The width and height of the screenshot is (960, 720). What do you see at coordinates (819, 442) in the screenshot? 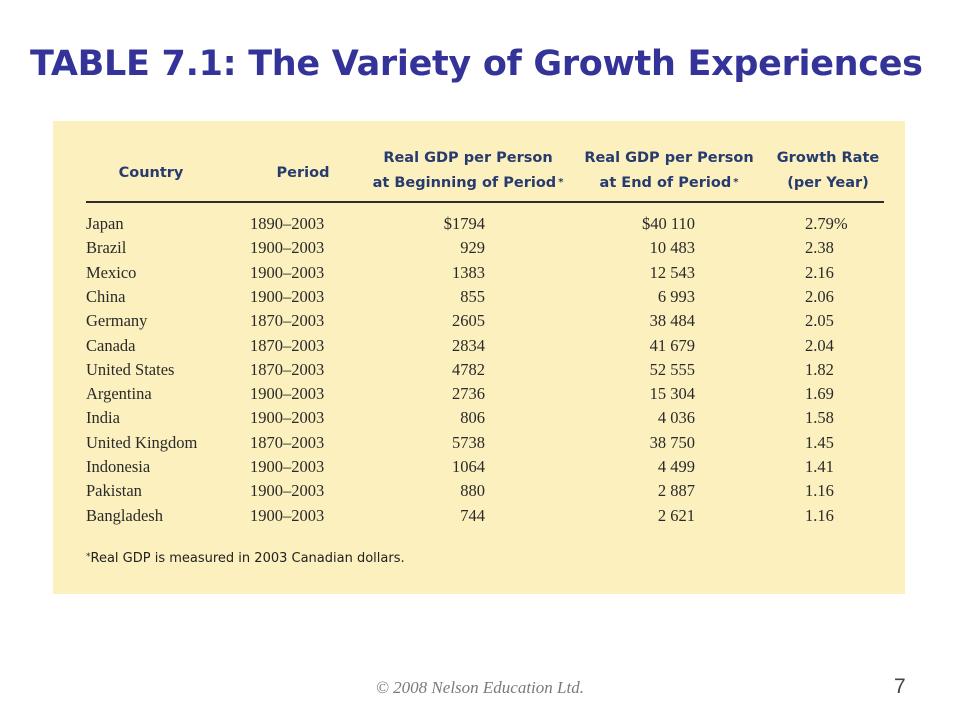
I see `cell-growth-rate: 1.45` at bounding box center [819, 442].